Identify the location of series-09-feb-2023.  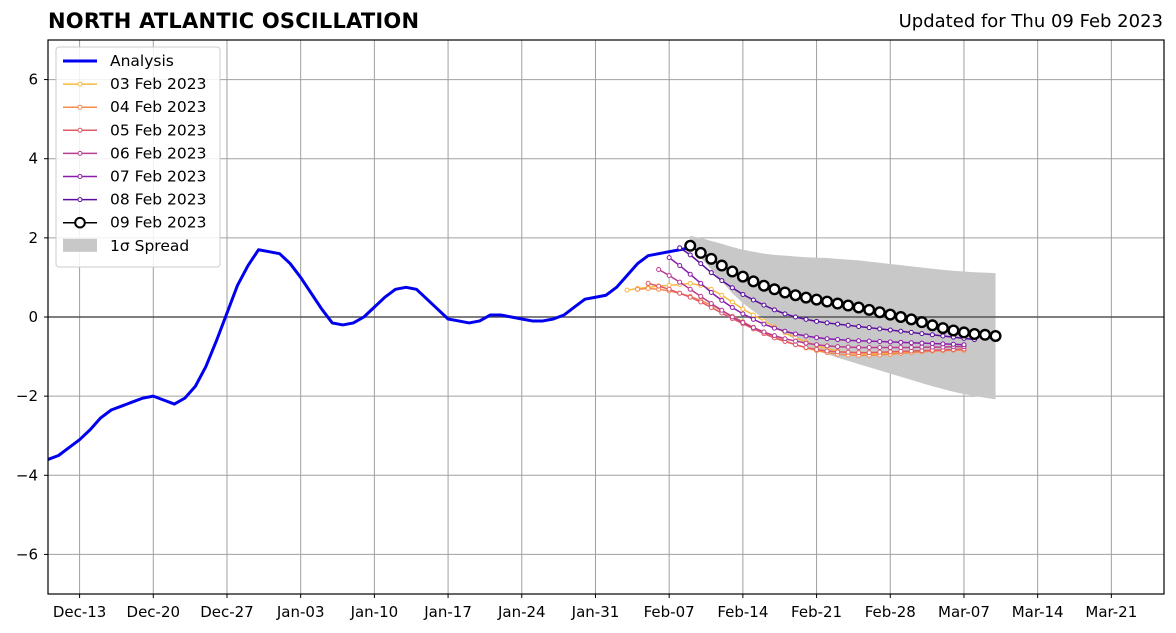
(843, 290).